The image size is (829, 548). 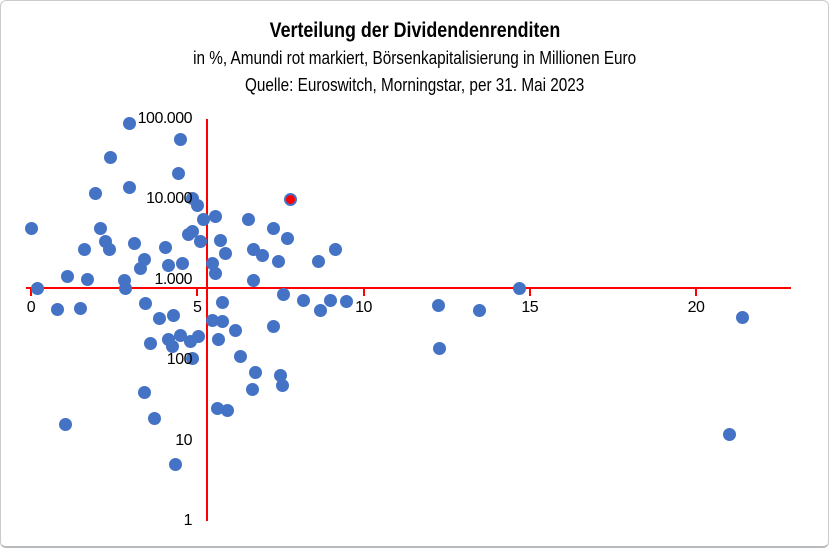 What do you see at coordinates (197, 308) in the screenshot?
I see `x-axis-tick-label: 5` at bounding box center [197, 308].